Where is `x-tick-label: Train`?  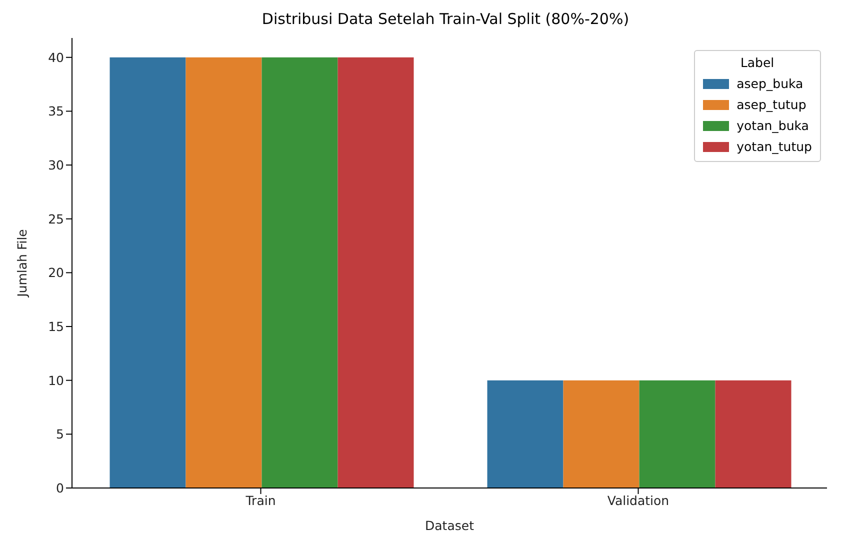 x-tick-label: Train is located at coordinates (260, 500).